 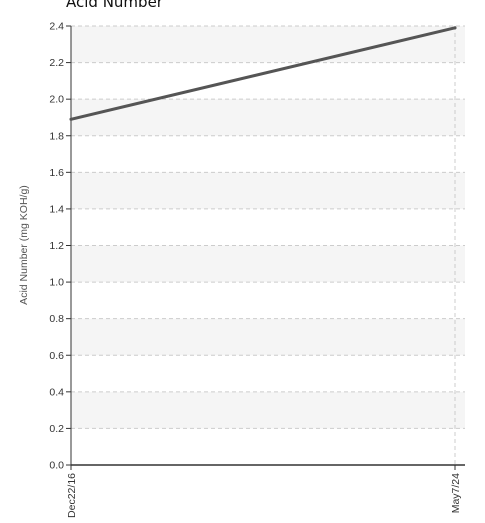 I want to click on chart-title: Acid Number, so click(x=114, y=5).